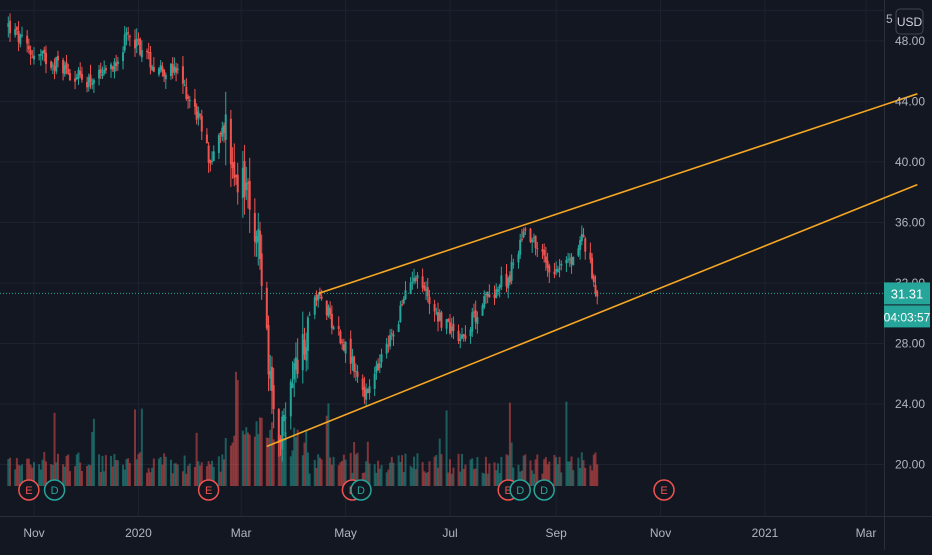 Image resolution: width=932 pixels, height=555 pixels. What do you see at coordinates (361, 490) in the screenshot?
I see `dividend-marker` at bounding box center [361, 490].